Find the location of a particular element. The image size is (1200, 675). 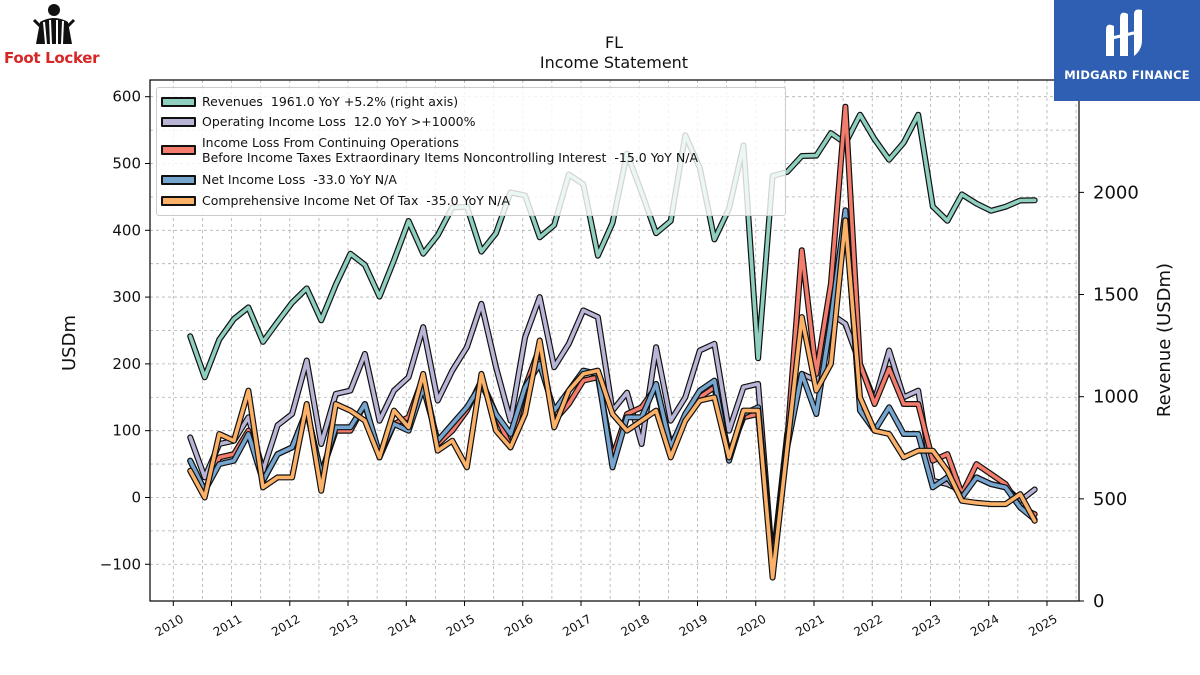

x-tick-label: 2023 is located at coordinates (926, 625).